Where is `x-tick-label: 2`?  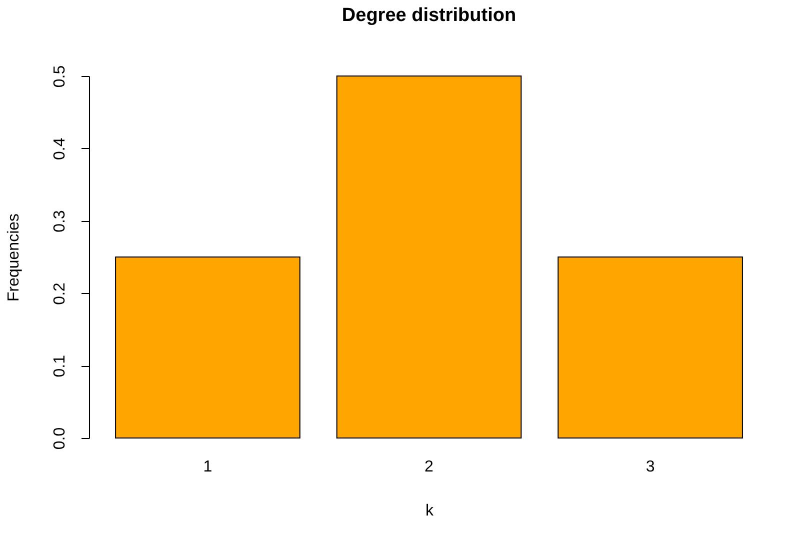 x-tick-label: 2 is located at coordinates (429, 467).